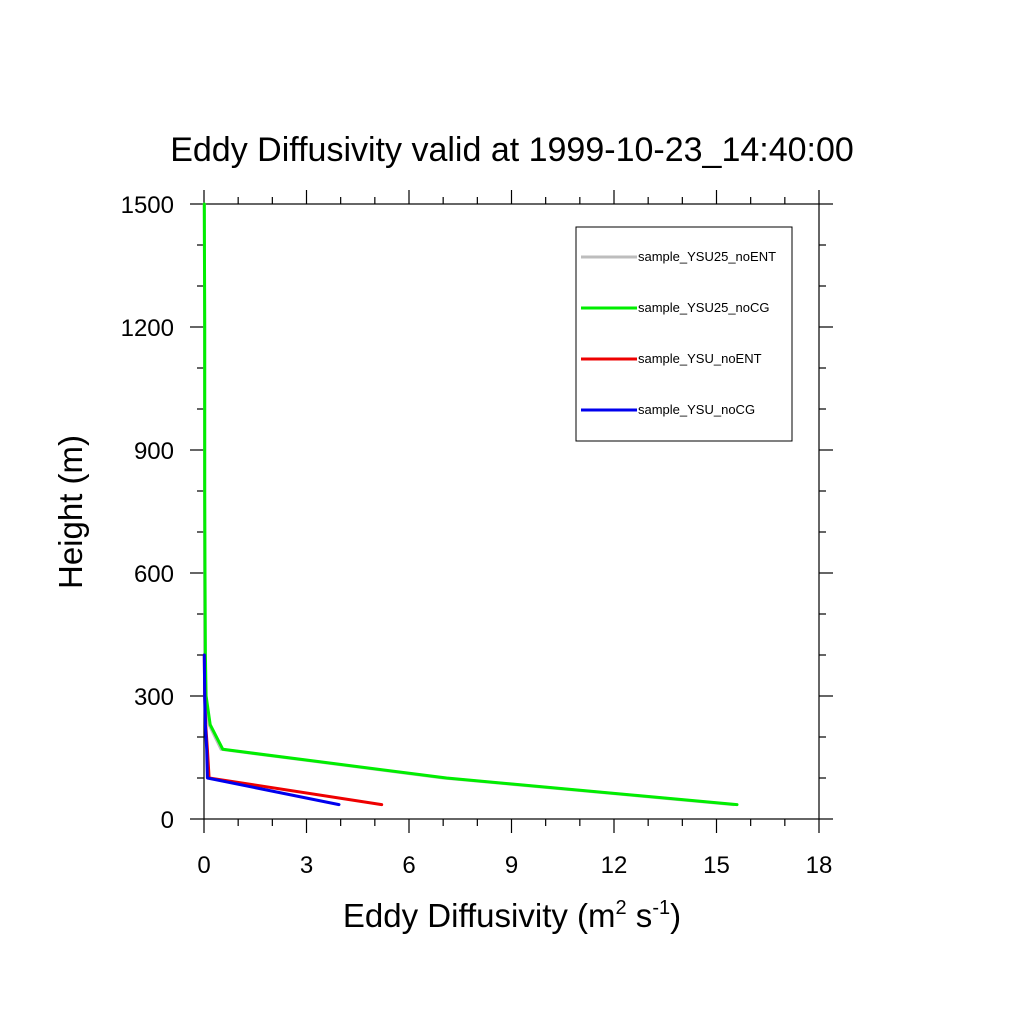 This screenshot has width=1024, height=1024. I want to click on legend-label: sample_YSU25_noENT, so click(707, 256).